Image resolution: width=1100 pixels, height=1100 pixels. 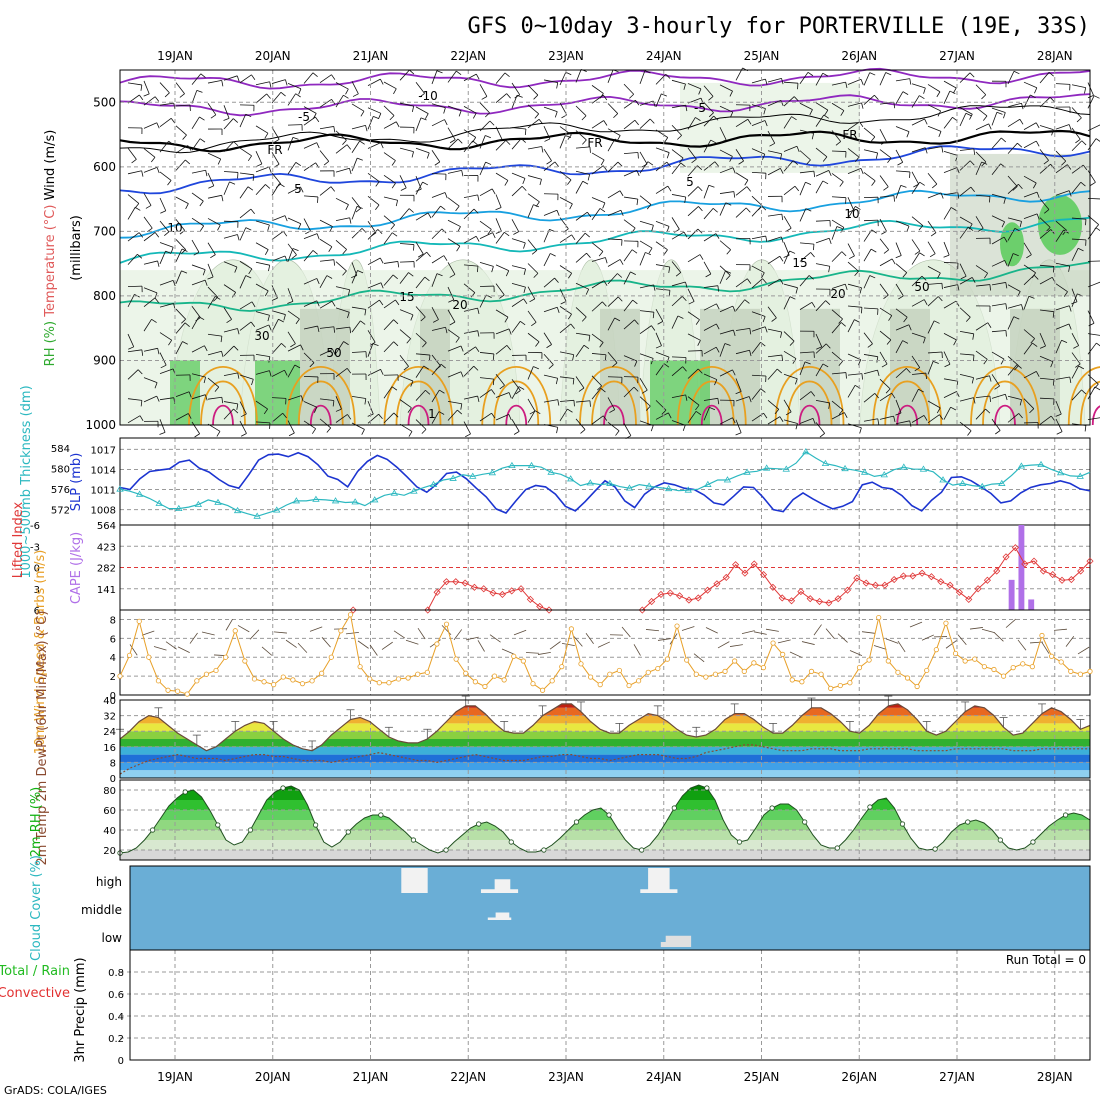 What do you see at coordinates (153, 830) in the screenshot?
I see `rh-marker` at bounding box center [153, 830].